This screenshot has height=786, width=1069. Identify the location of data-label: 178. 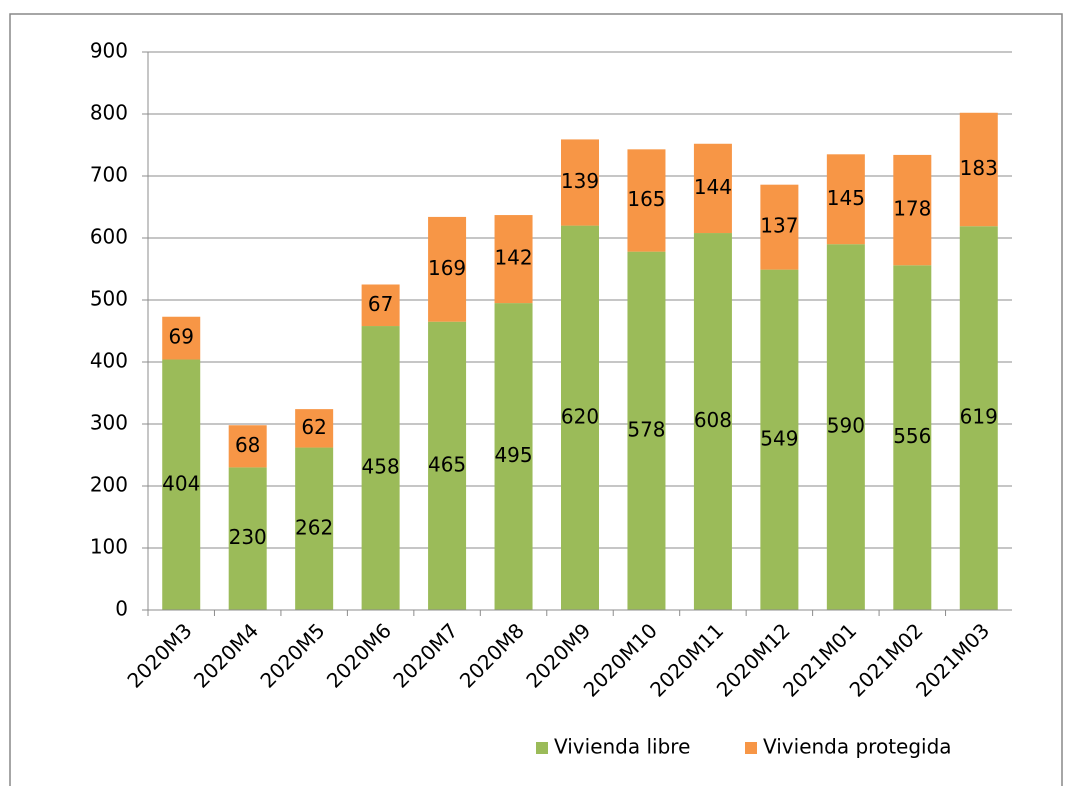
(912, 209).